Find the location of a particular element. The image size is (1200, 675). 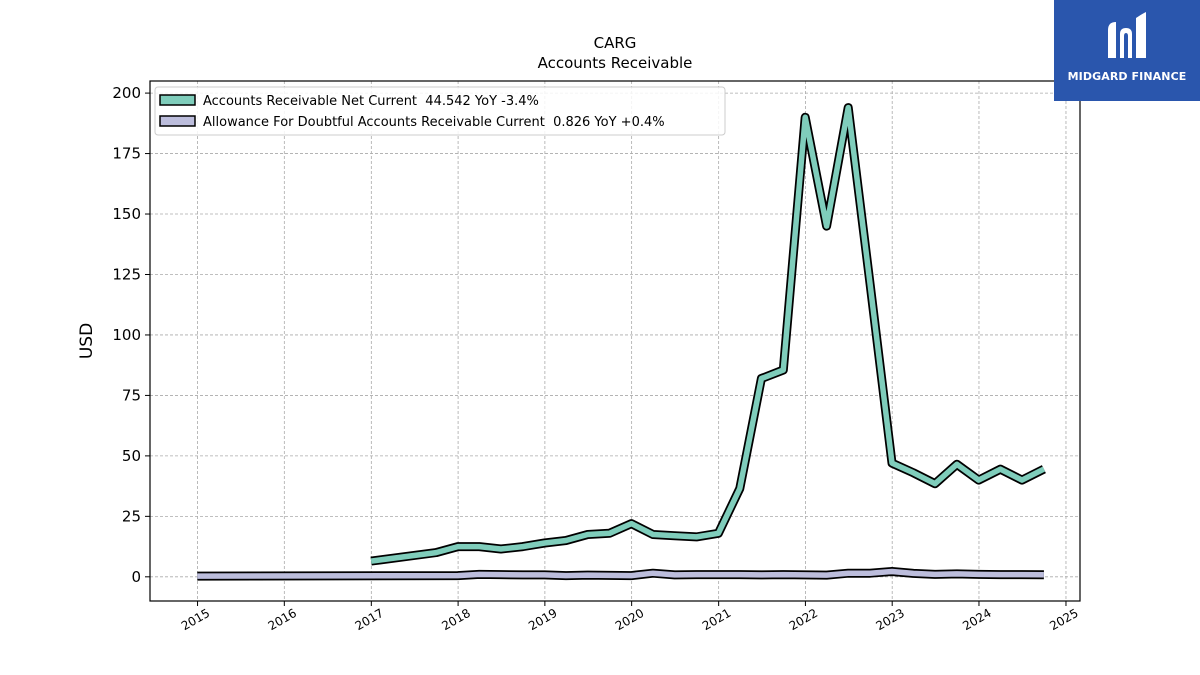

chart-title: CARG is located at coordinates (615, 43).